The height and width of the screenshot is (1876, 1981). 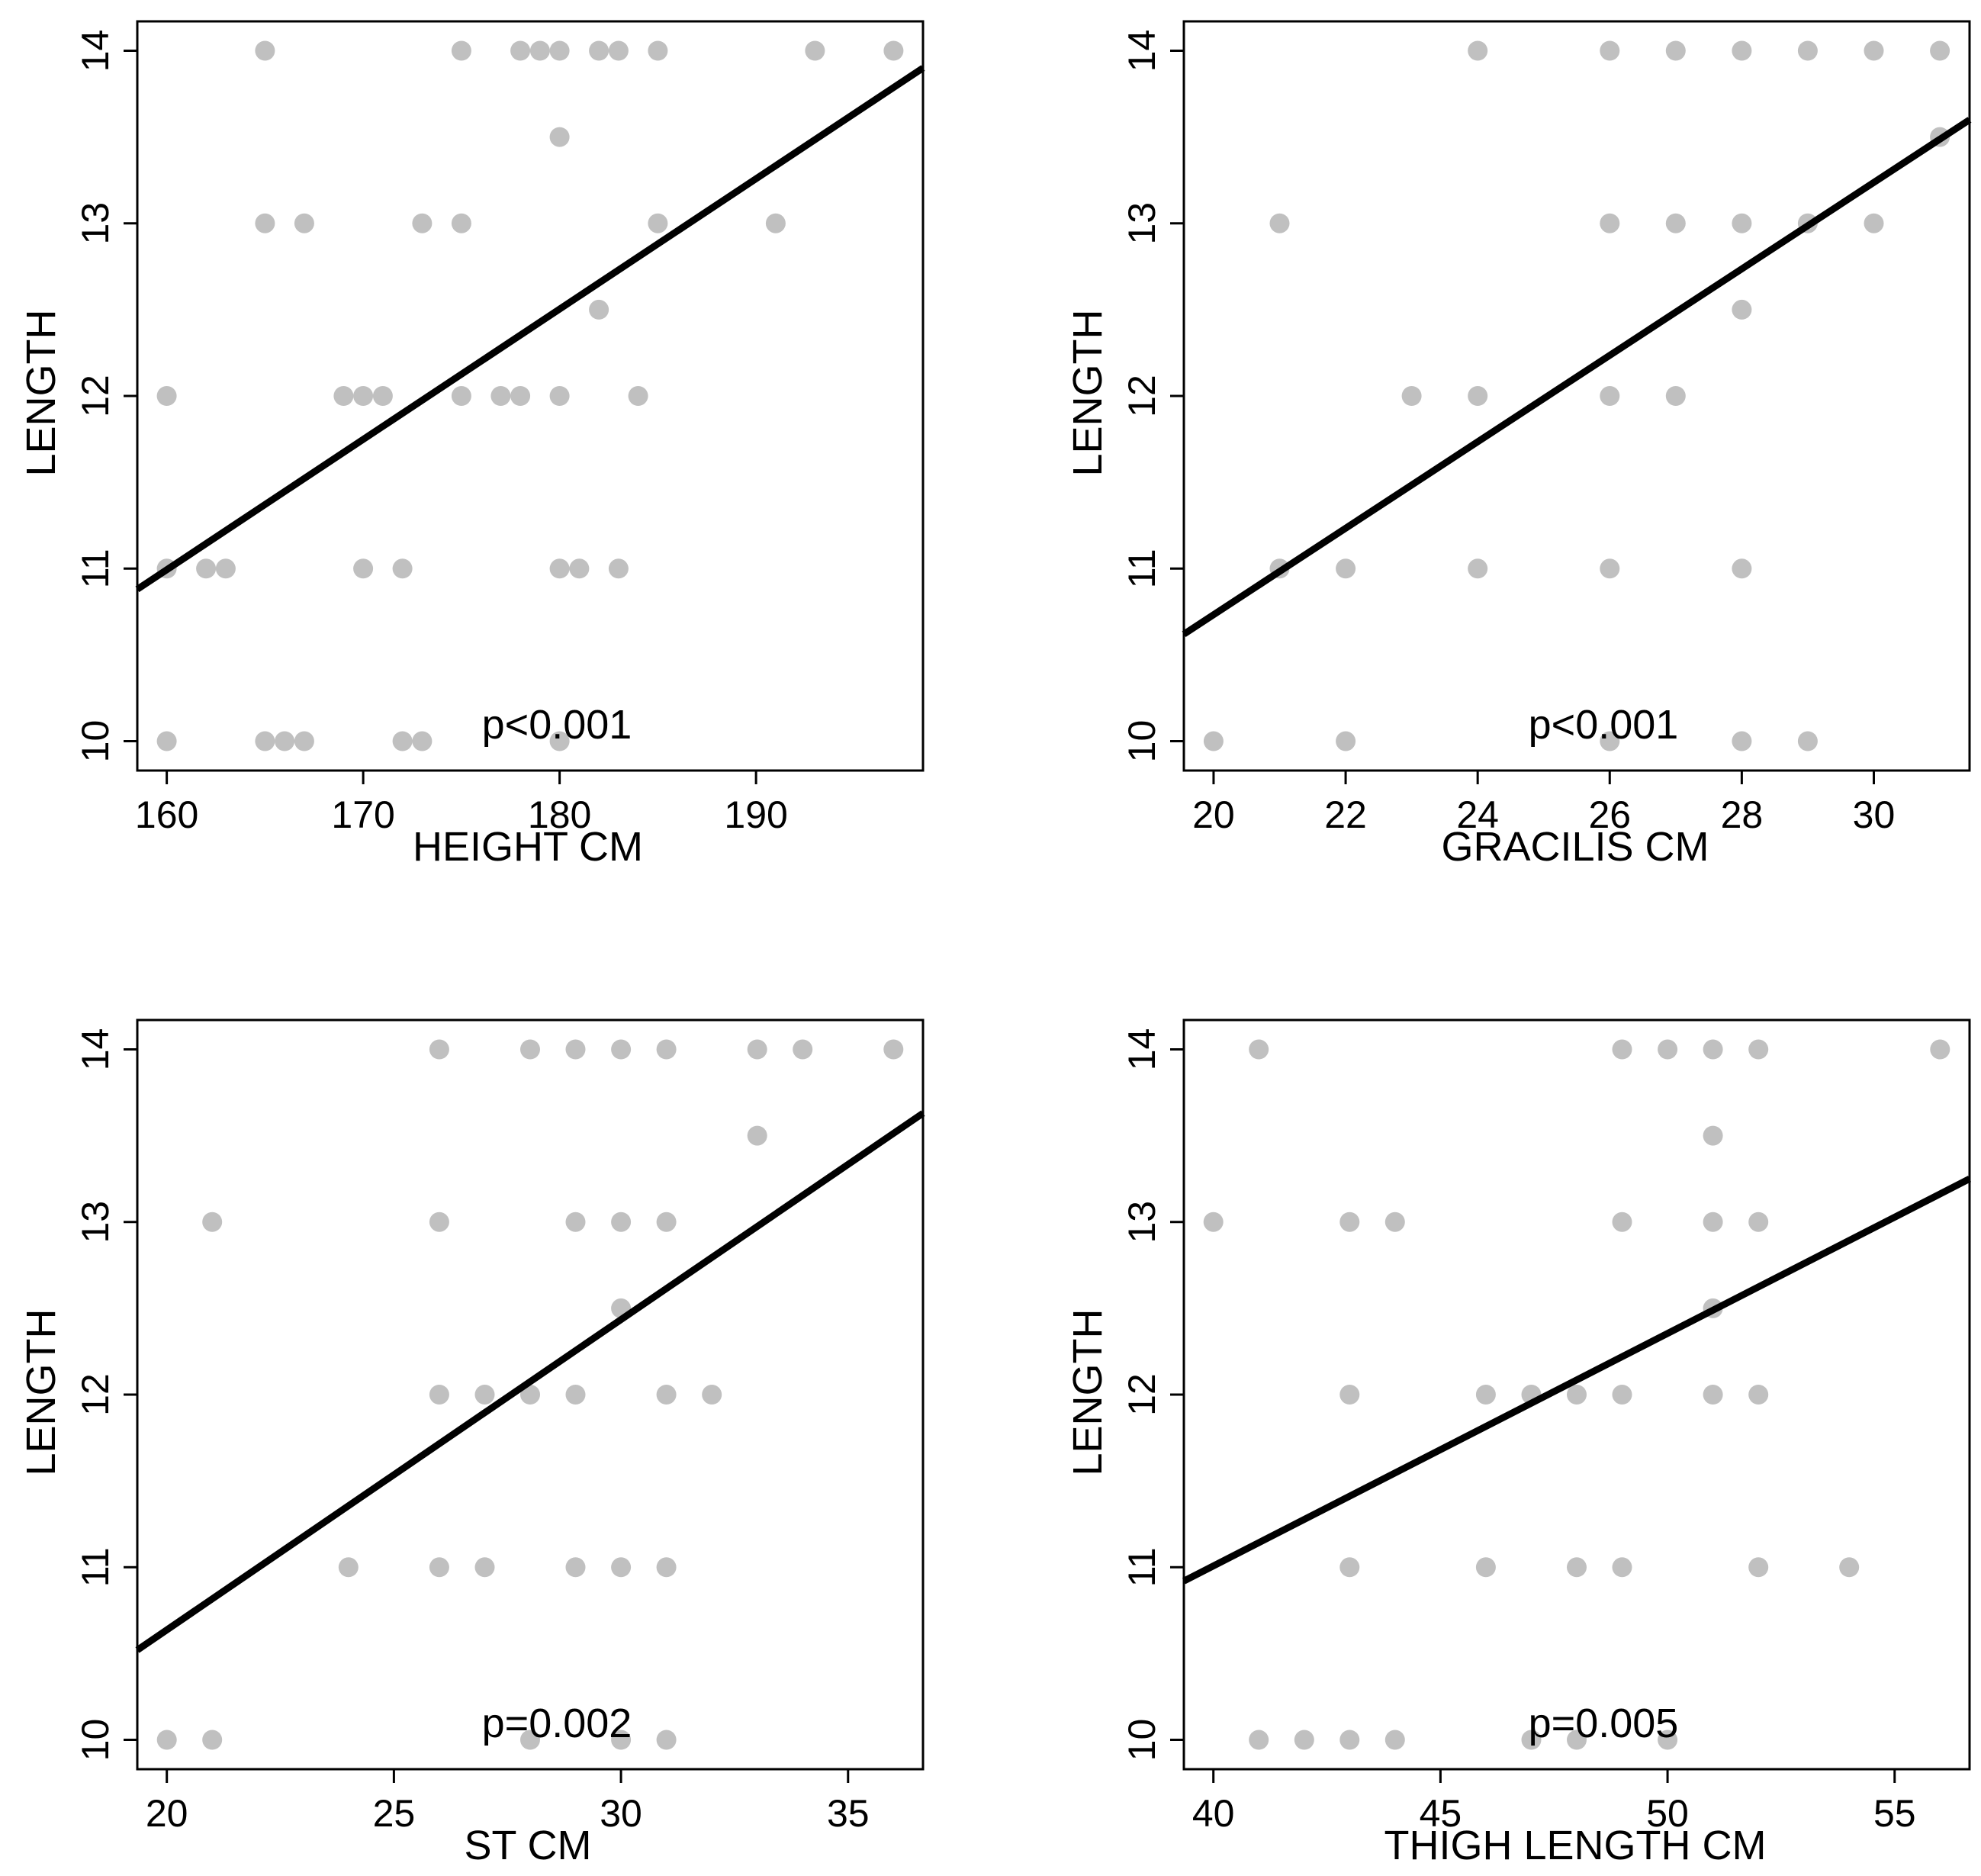 What do you see at coordinates (1742, 814) in the screenshot?
I see `x-tick-label: 28` at bounding box center [1742, 814].